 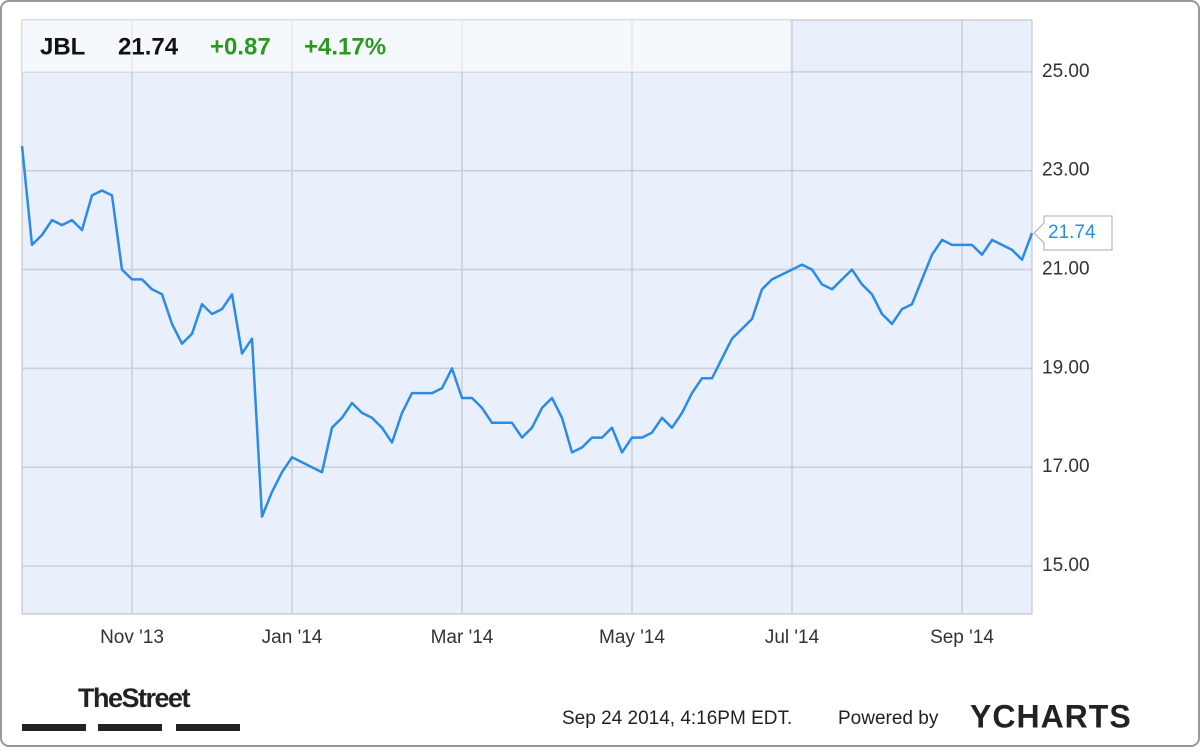 What do you see at coordinates (1066, 71) in the screenshot?
I see `y-tick-label: 25.00` at bounding box center [1066, 71].